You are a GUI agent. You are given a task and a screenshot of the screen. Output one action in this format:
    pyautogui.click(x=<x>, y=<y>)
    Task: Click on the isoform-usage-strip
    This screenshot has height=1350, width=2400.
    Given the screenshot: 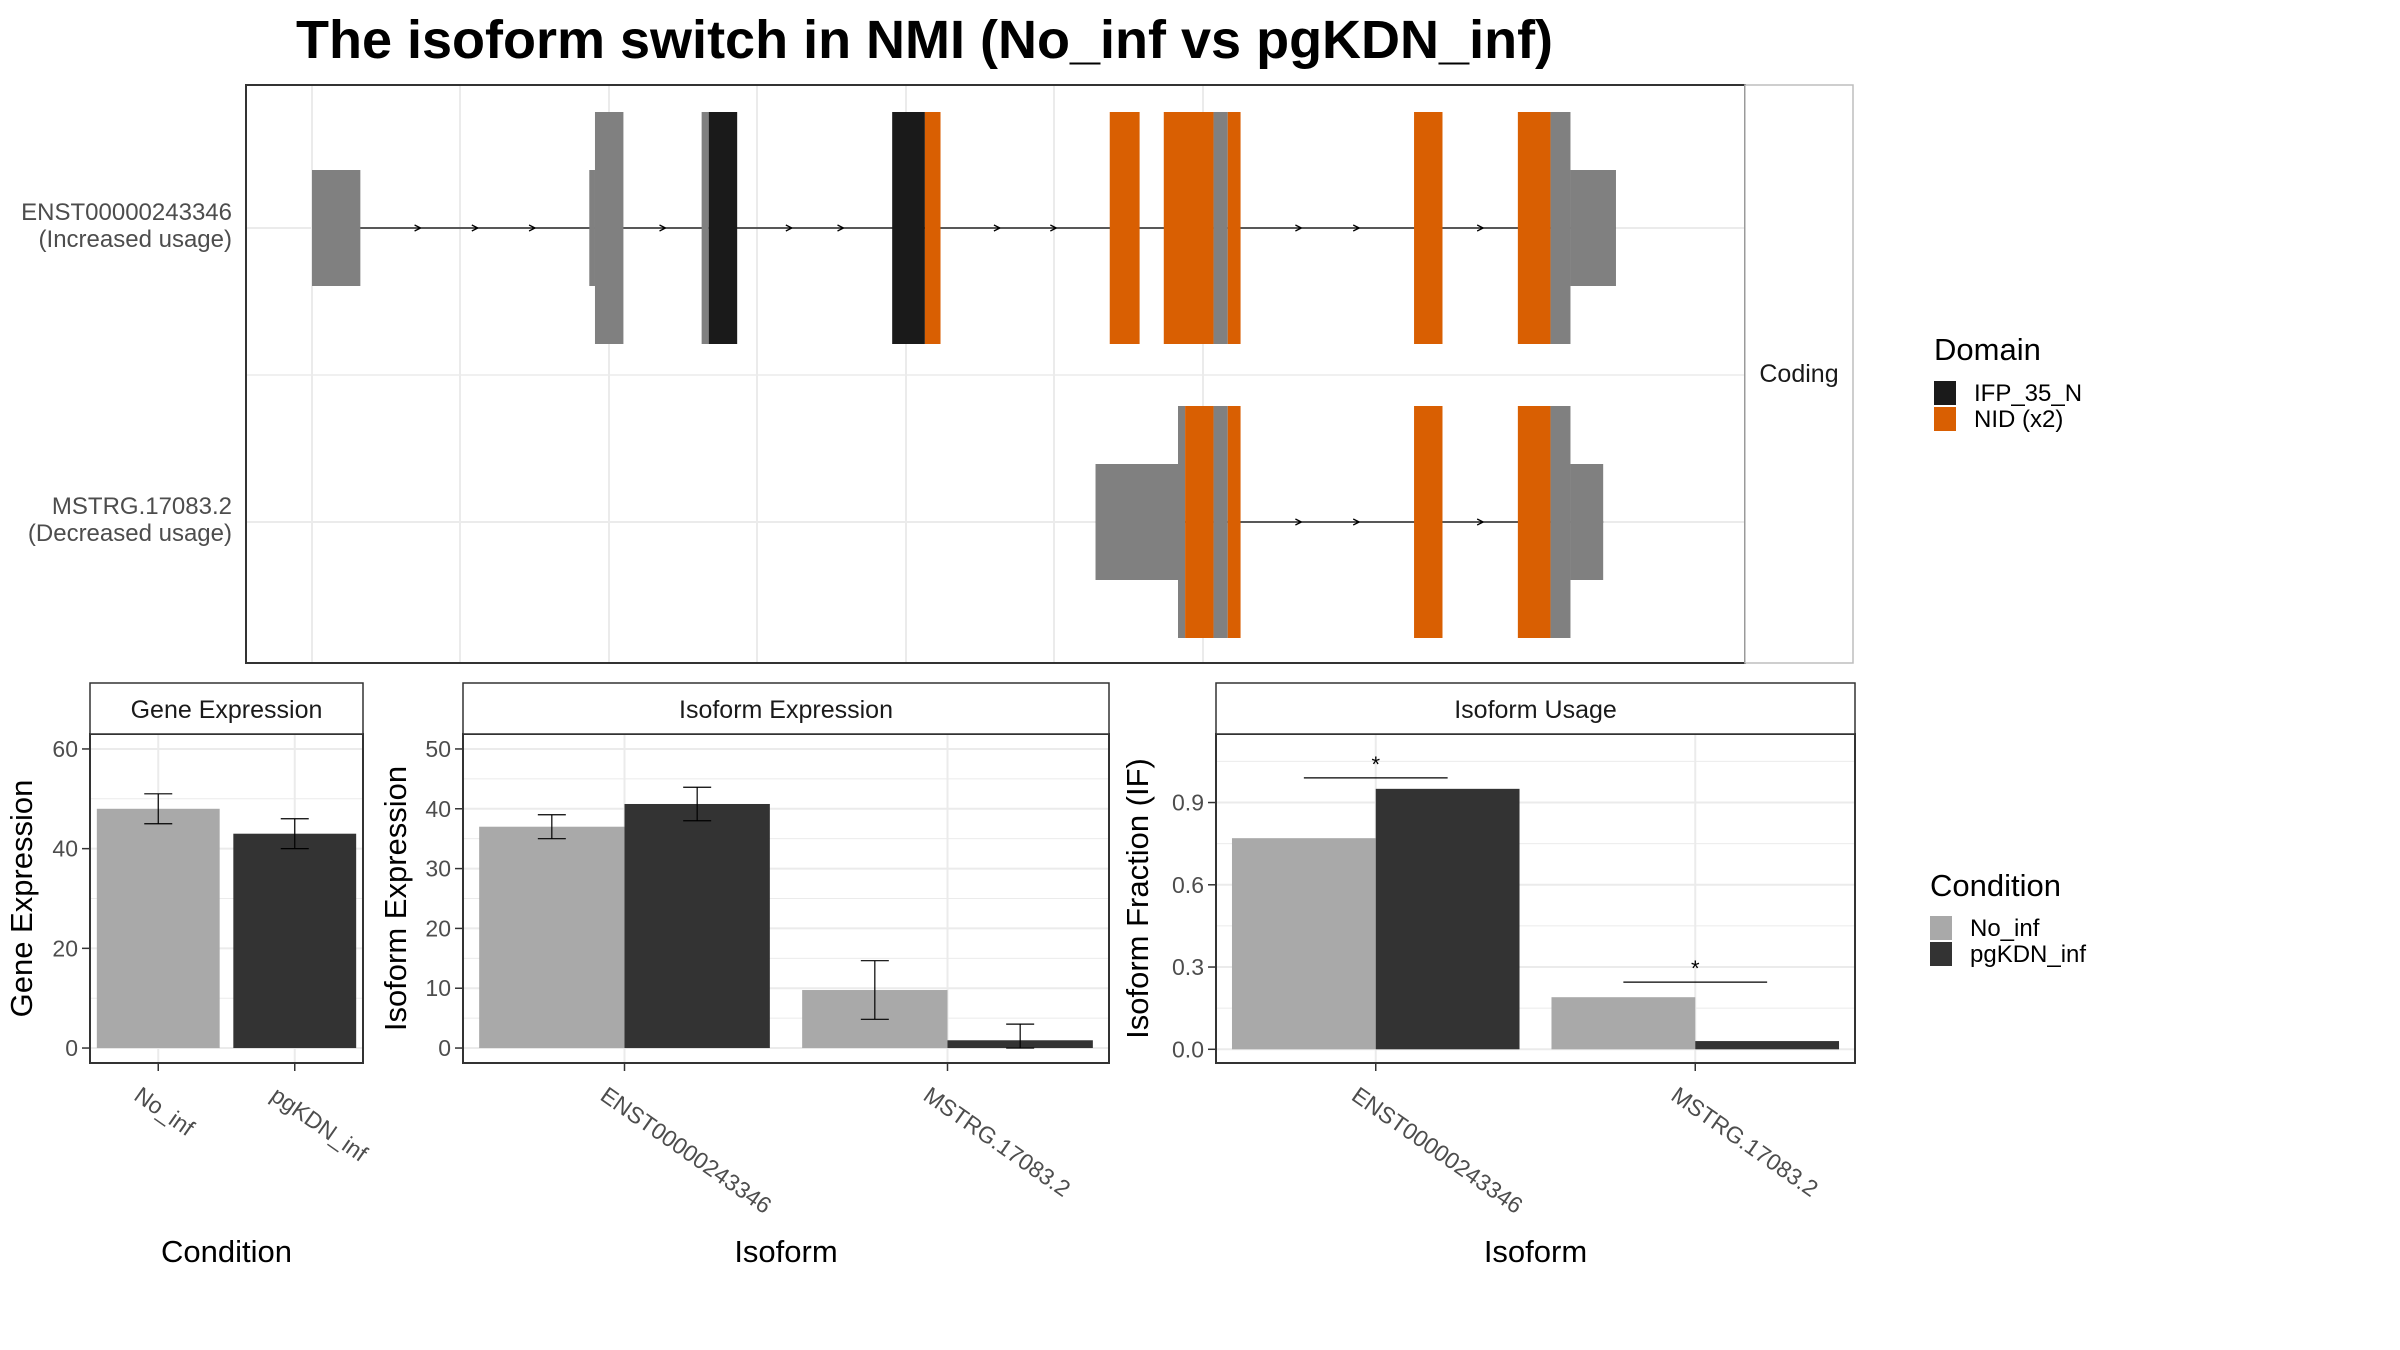 What is the action you would take?
    pyautogui.click(x=1535, y=708)
    